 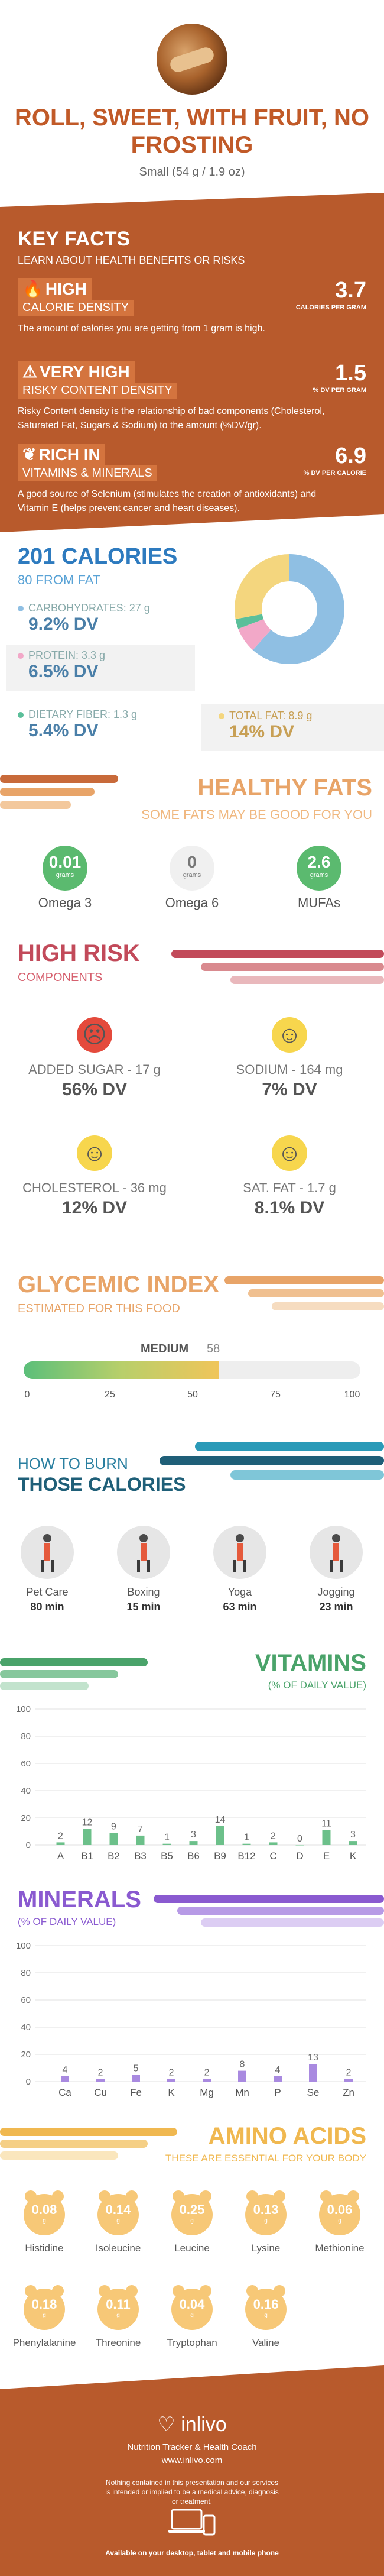 What do you see at coordinates (277, 2093) in the screenshot?
I see `x-tick-label: P` at bounding box center [277, 2093].